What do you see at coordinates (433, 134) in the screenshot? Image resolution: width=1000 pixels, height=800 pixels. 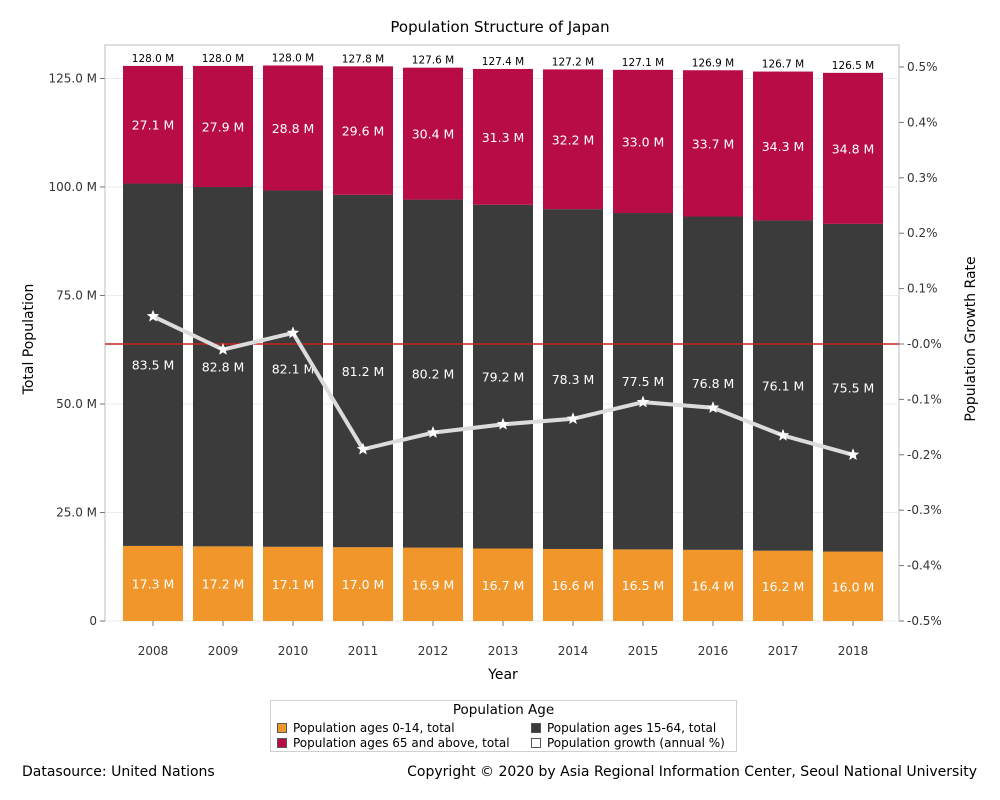 I see `bar-label-ages-65-above: 30.4 M` at bounding box center [433, 134].